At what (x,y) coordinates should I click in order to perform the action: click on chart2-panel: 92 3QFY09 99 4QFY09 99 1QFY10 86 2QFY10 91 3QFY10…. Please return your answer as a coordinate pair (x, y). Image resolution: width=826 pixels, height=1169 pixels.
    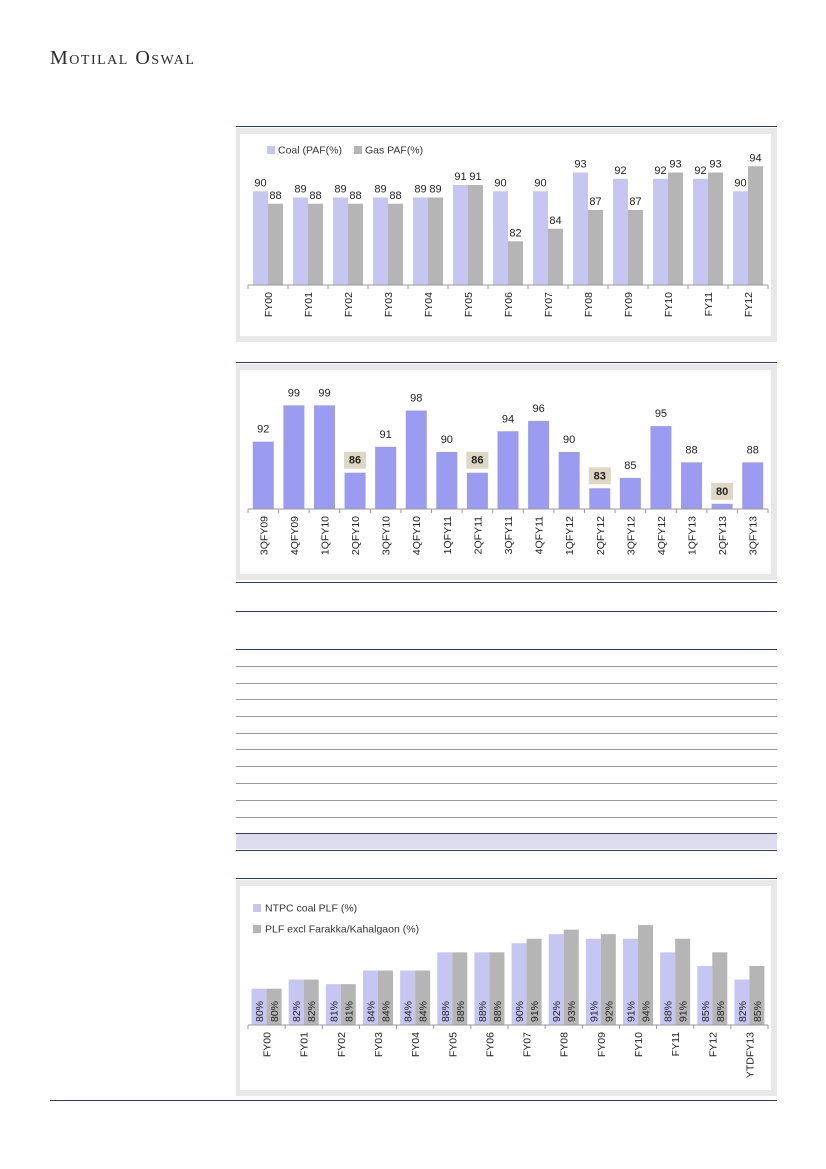
    Looking at the image, I should click on (505, 472).